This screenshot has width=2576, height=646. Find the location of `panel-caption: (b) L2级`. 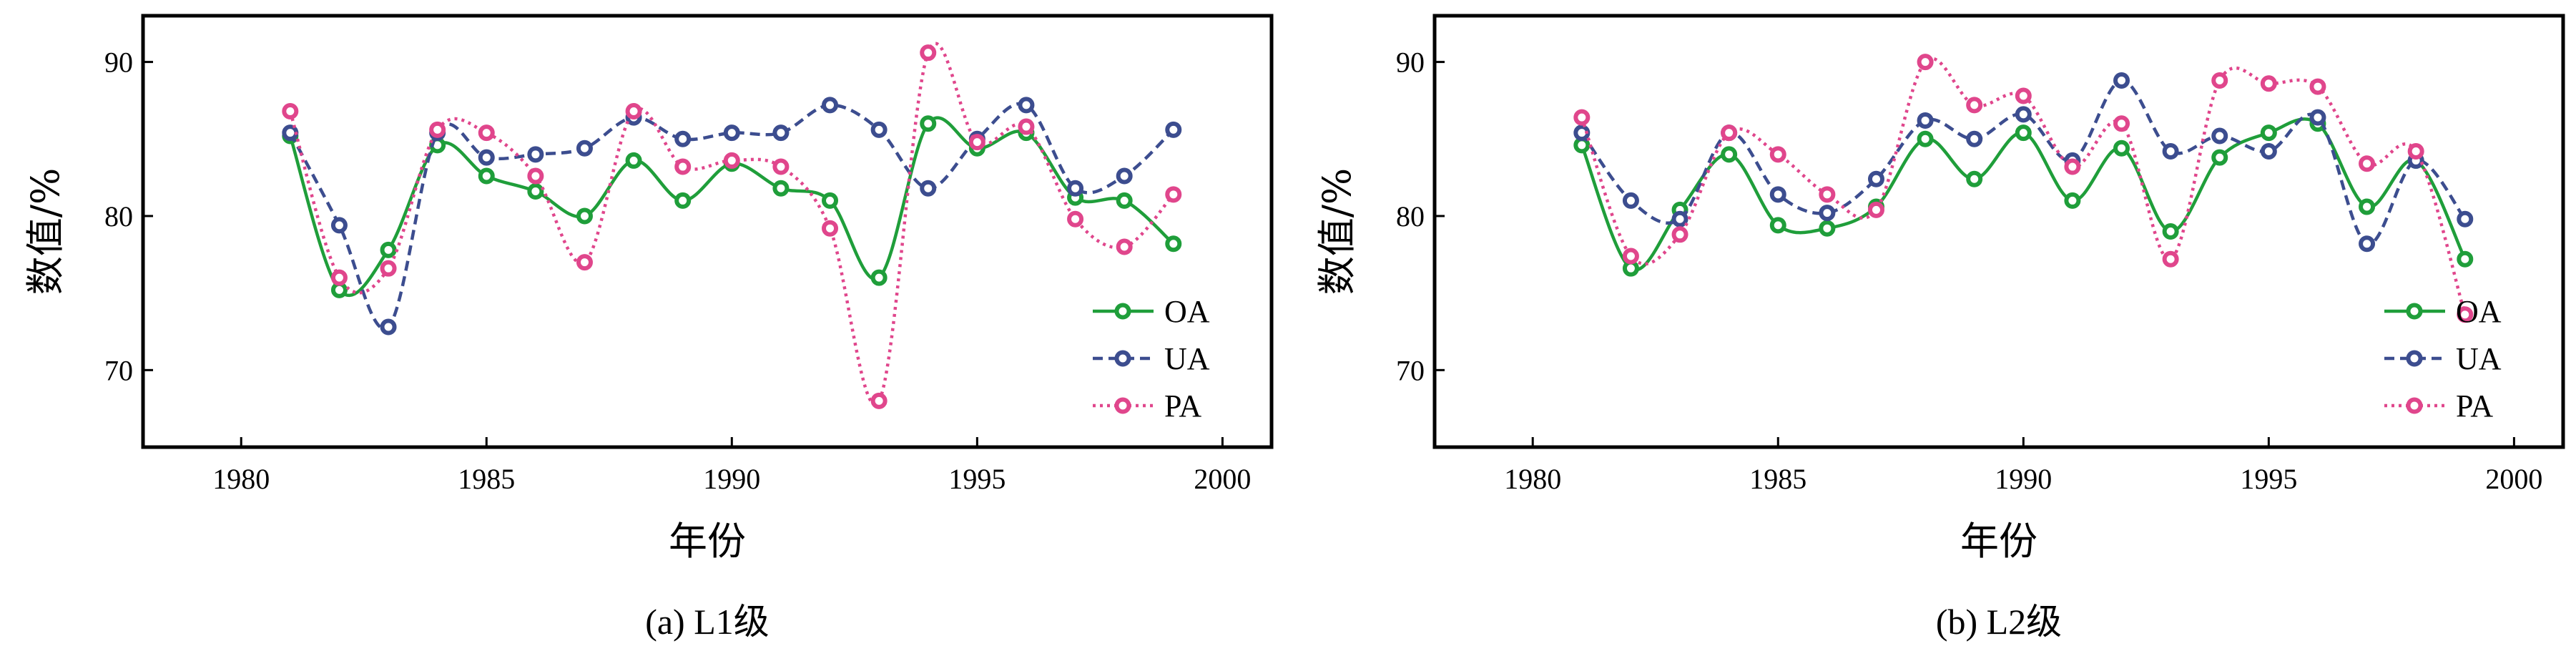

panel-caption: (b) L2级 is located at coordinates (1999, 622).